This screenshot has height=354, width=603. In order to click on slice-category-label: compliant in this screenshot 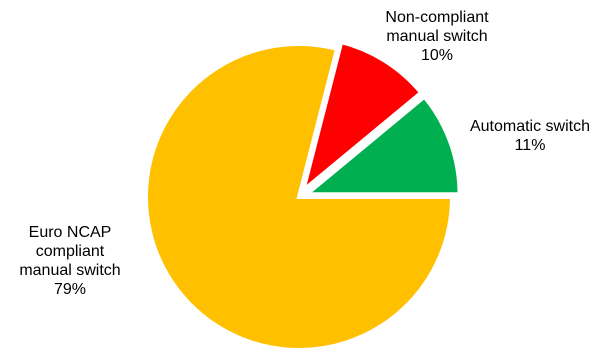, I will do `click(70, 251)`.